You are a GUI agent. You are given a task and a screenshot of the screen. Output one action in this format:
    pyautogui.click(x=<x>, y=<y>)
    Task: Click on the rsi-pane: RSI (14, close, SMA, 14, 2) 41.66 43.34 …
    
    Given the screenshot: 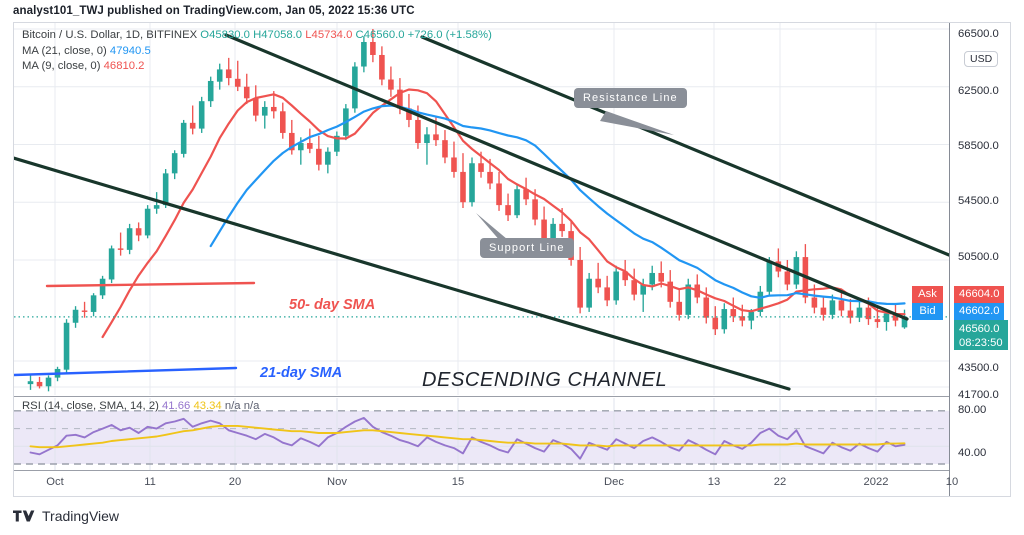 What is the action you would take?
    pyautogui.click(x=481, y=434)
    